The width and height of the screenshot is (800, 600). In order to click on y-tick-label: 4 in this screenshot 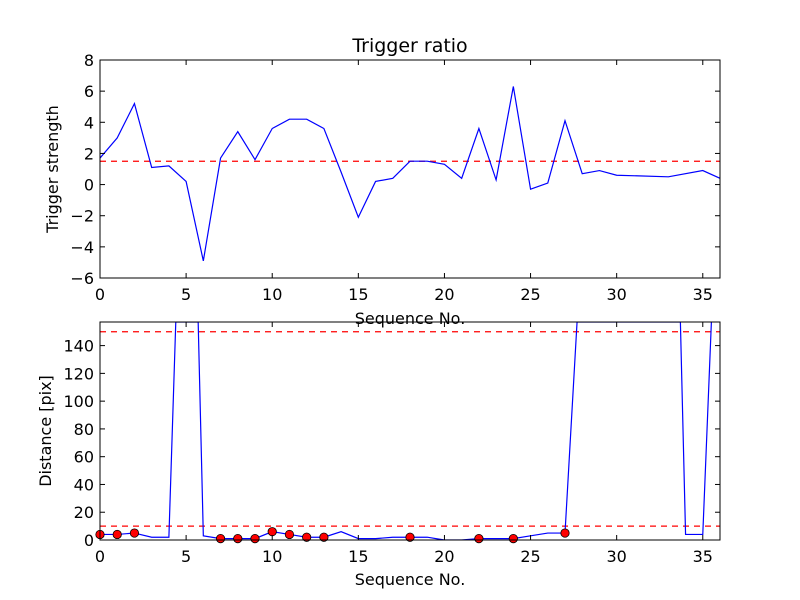, I will do `click(89, 122)`.